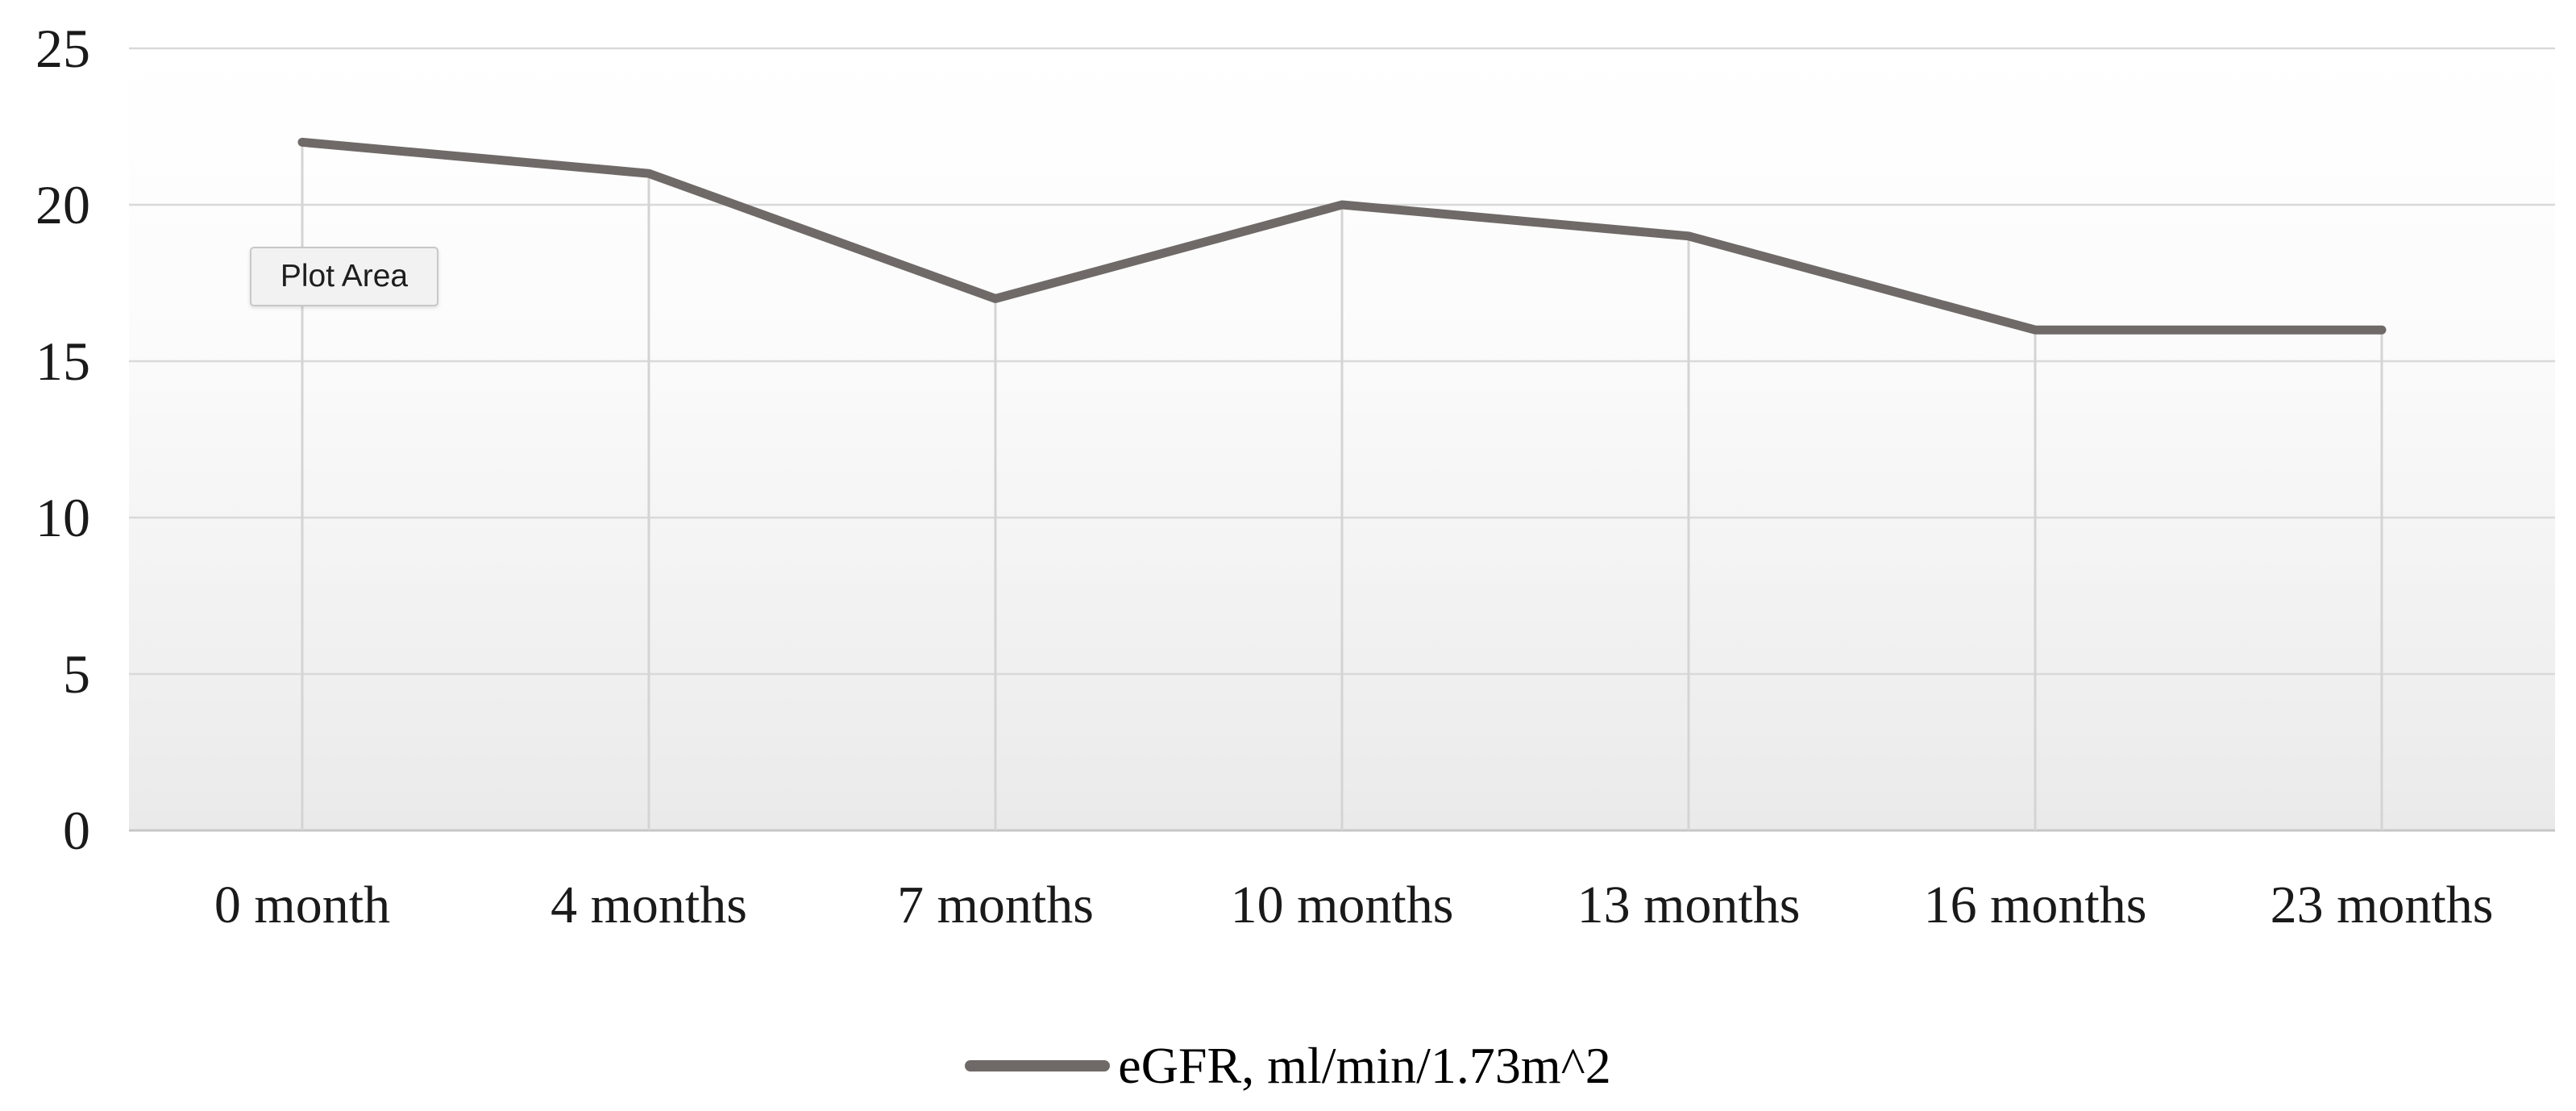 This screenshot has height=1111, width=2576. What do you see at coordinates (2035, 905) in the screenshot?
I see `x-category-label-5: 16 months` at bounding box center [2035, 905].